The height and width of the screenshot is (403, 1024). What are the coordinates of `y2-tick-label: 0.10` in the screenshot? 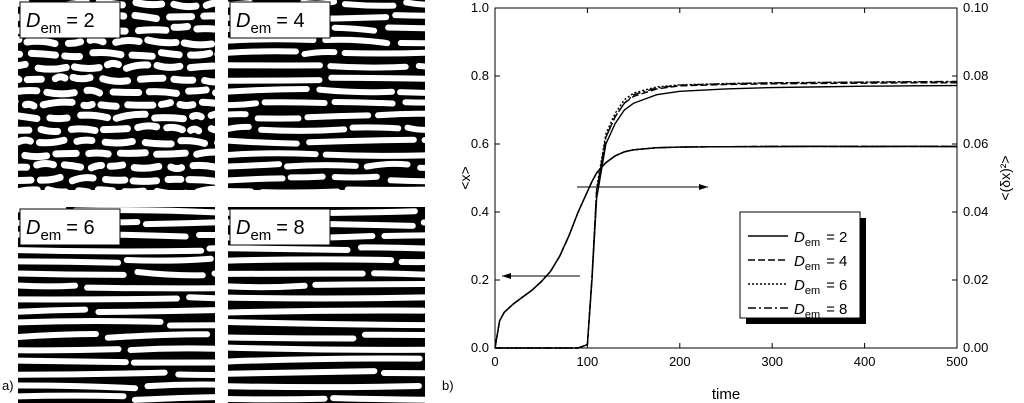 It's located at (975, 7).